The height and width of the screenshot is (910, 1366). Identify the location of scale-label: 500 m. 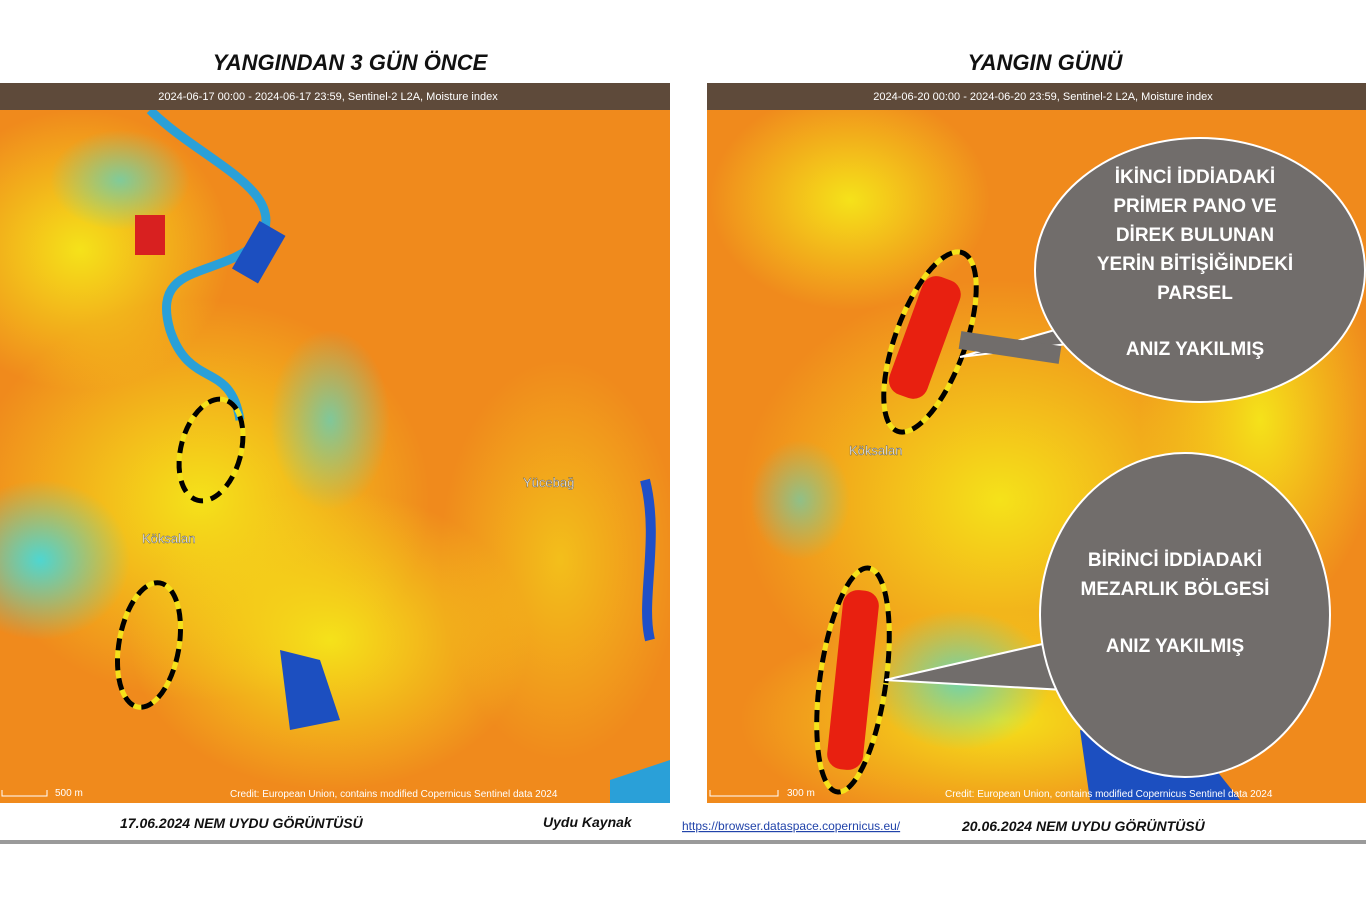
(69, 793).